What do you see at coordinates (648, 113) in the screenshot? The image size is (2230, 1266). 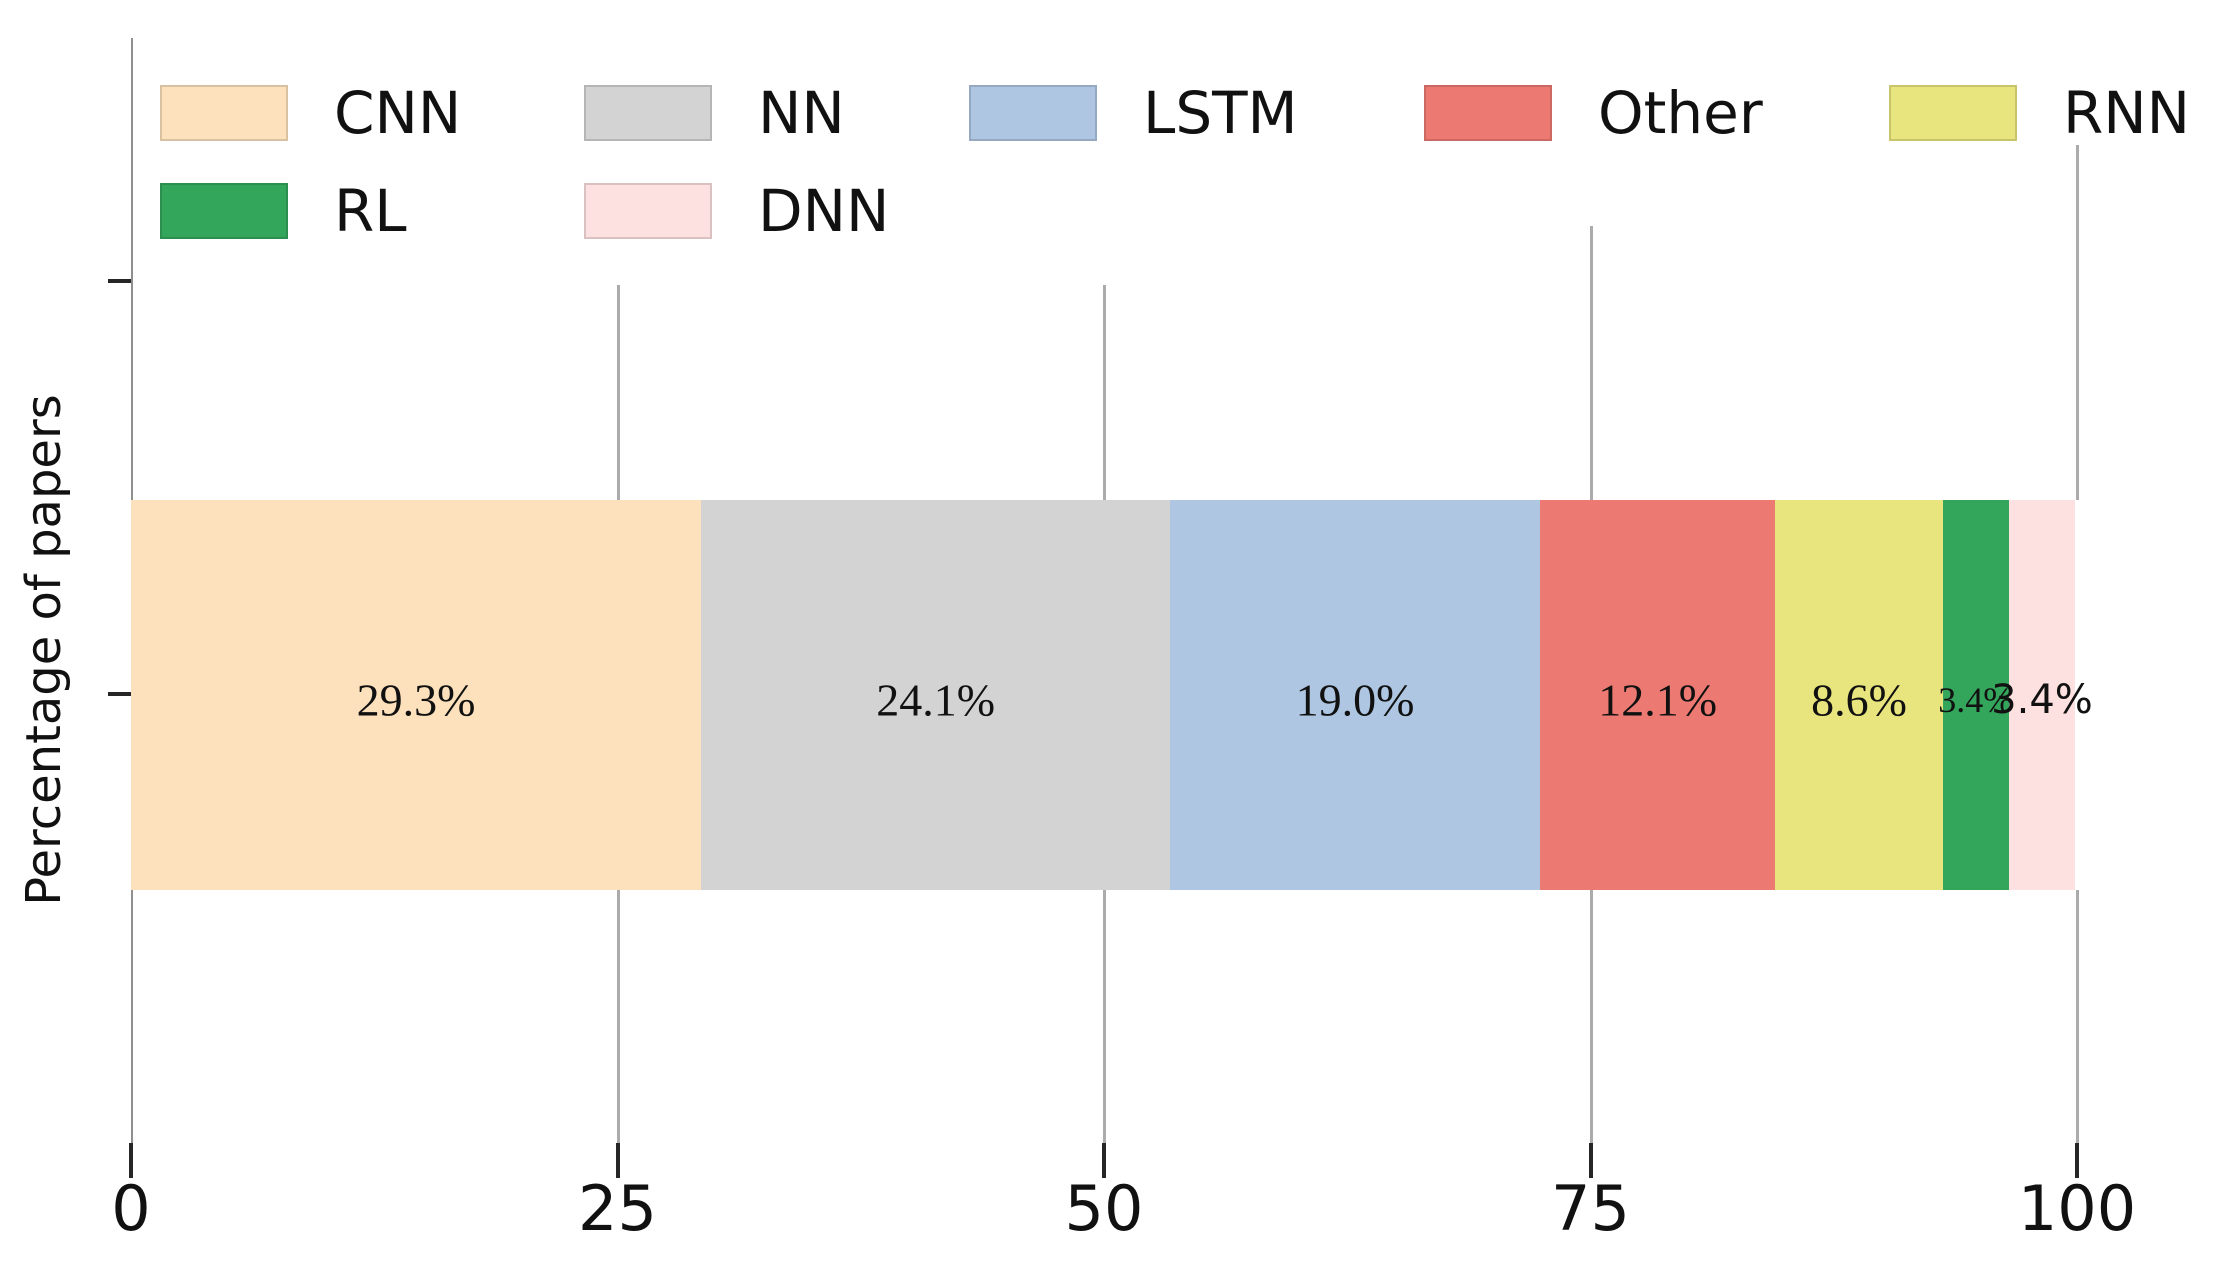 I see `legend-swatch-nn` at bounding box center [648, 113].